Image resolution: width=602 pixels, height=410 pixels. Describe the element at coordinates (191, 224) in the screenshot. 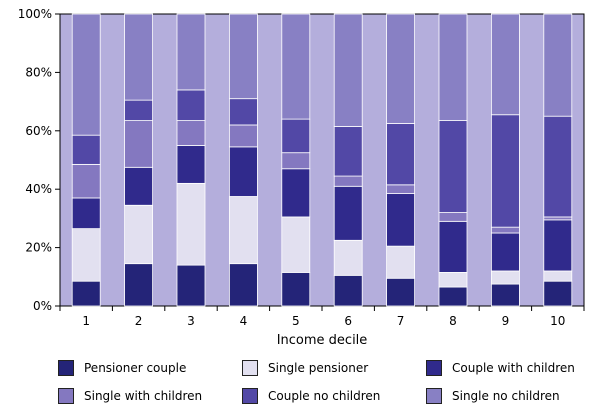

I see `bar-segment-3-s1` at that location.